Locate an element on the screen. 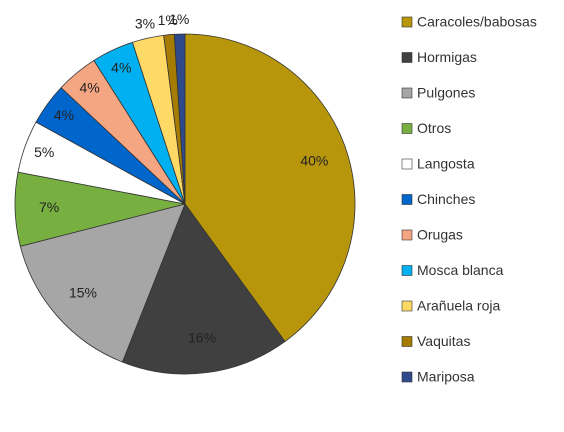 Image resolution: width=564 pixels, height=432 pixels. legend-label: Otros is located at coordinates (434, 128).